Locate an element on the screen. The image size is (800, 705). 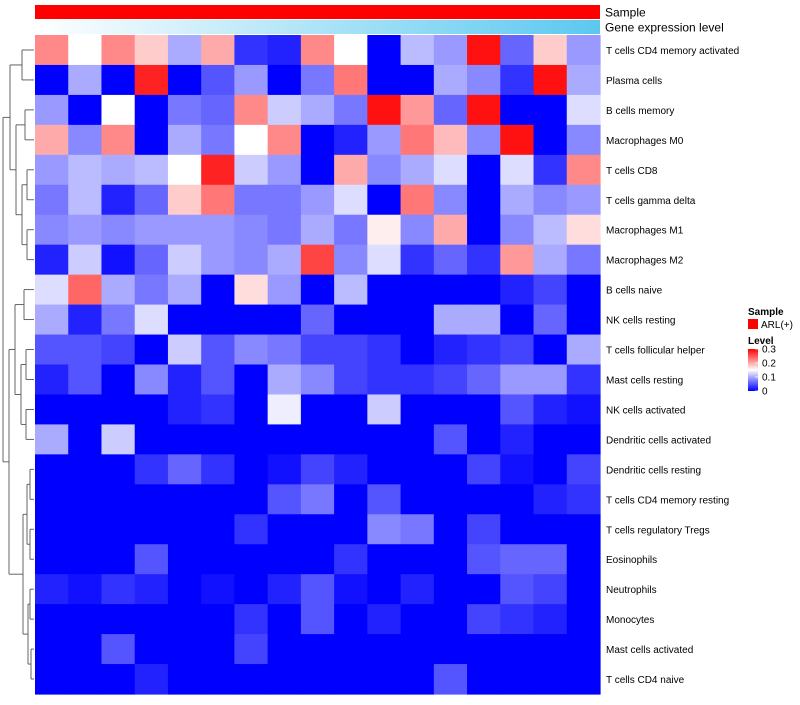
row-label: NK cells resting is located at coordinates (640, 321).